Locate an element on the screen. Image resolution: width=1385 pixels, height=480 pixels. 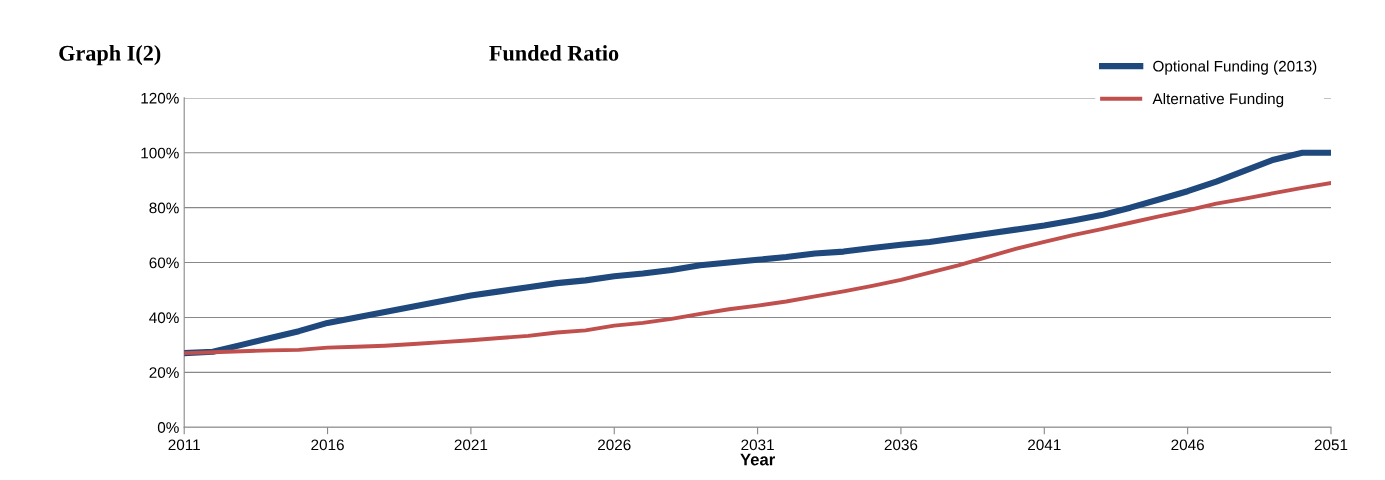
legend-label: Optional Funding (2013) is located at coordinates (1235, 67).